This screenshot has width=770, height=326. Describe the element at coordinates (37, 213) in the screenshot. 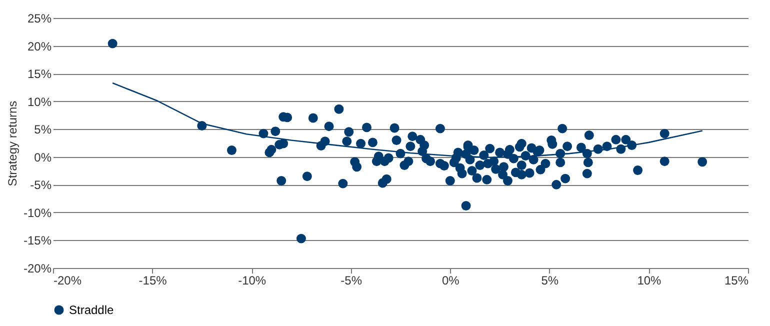

I see `y-tick-label: -10%` at that location.